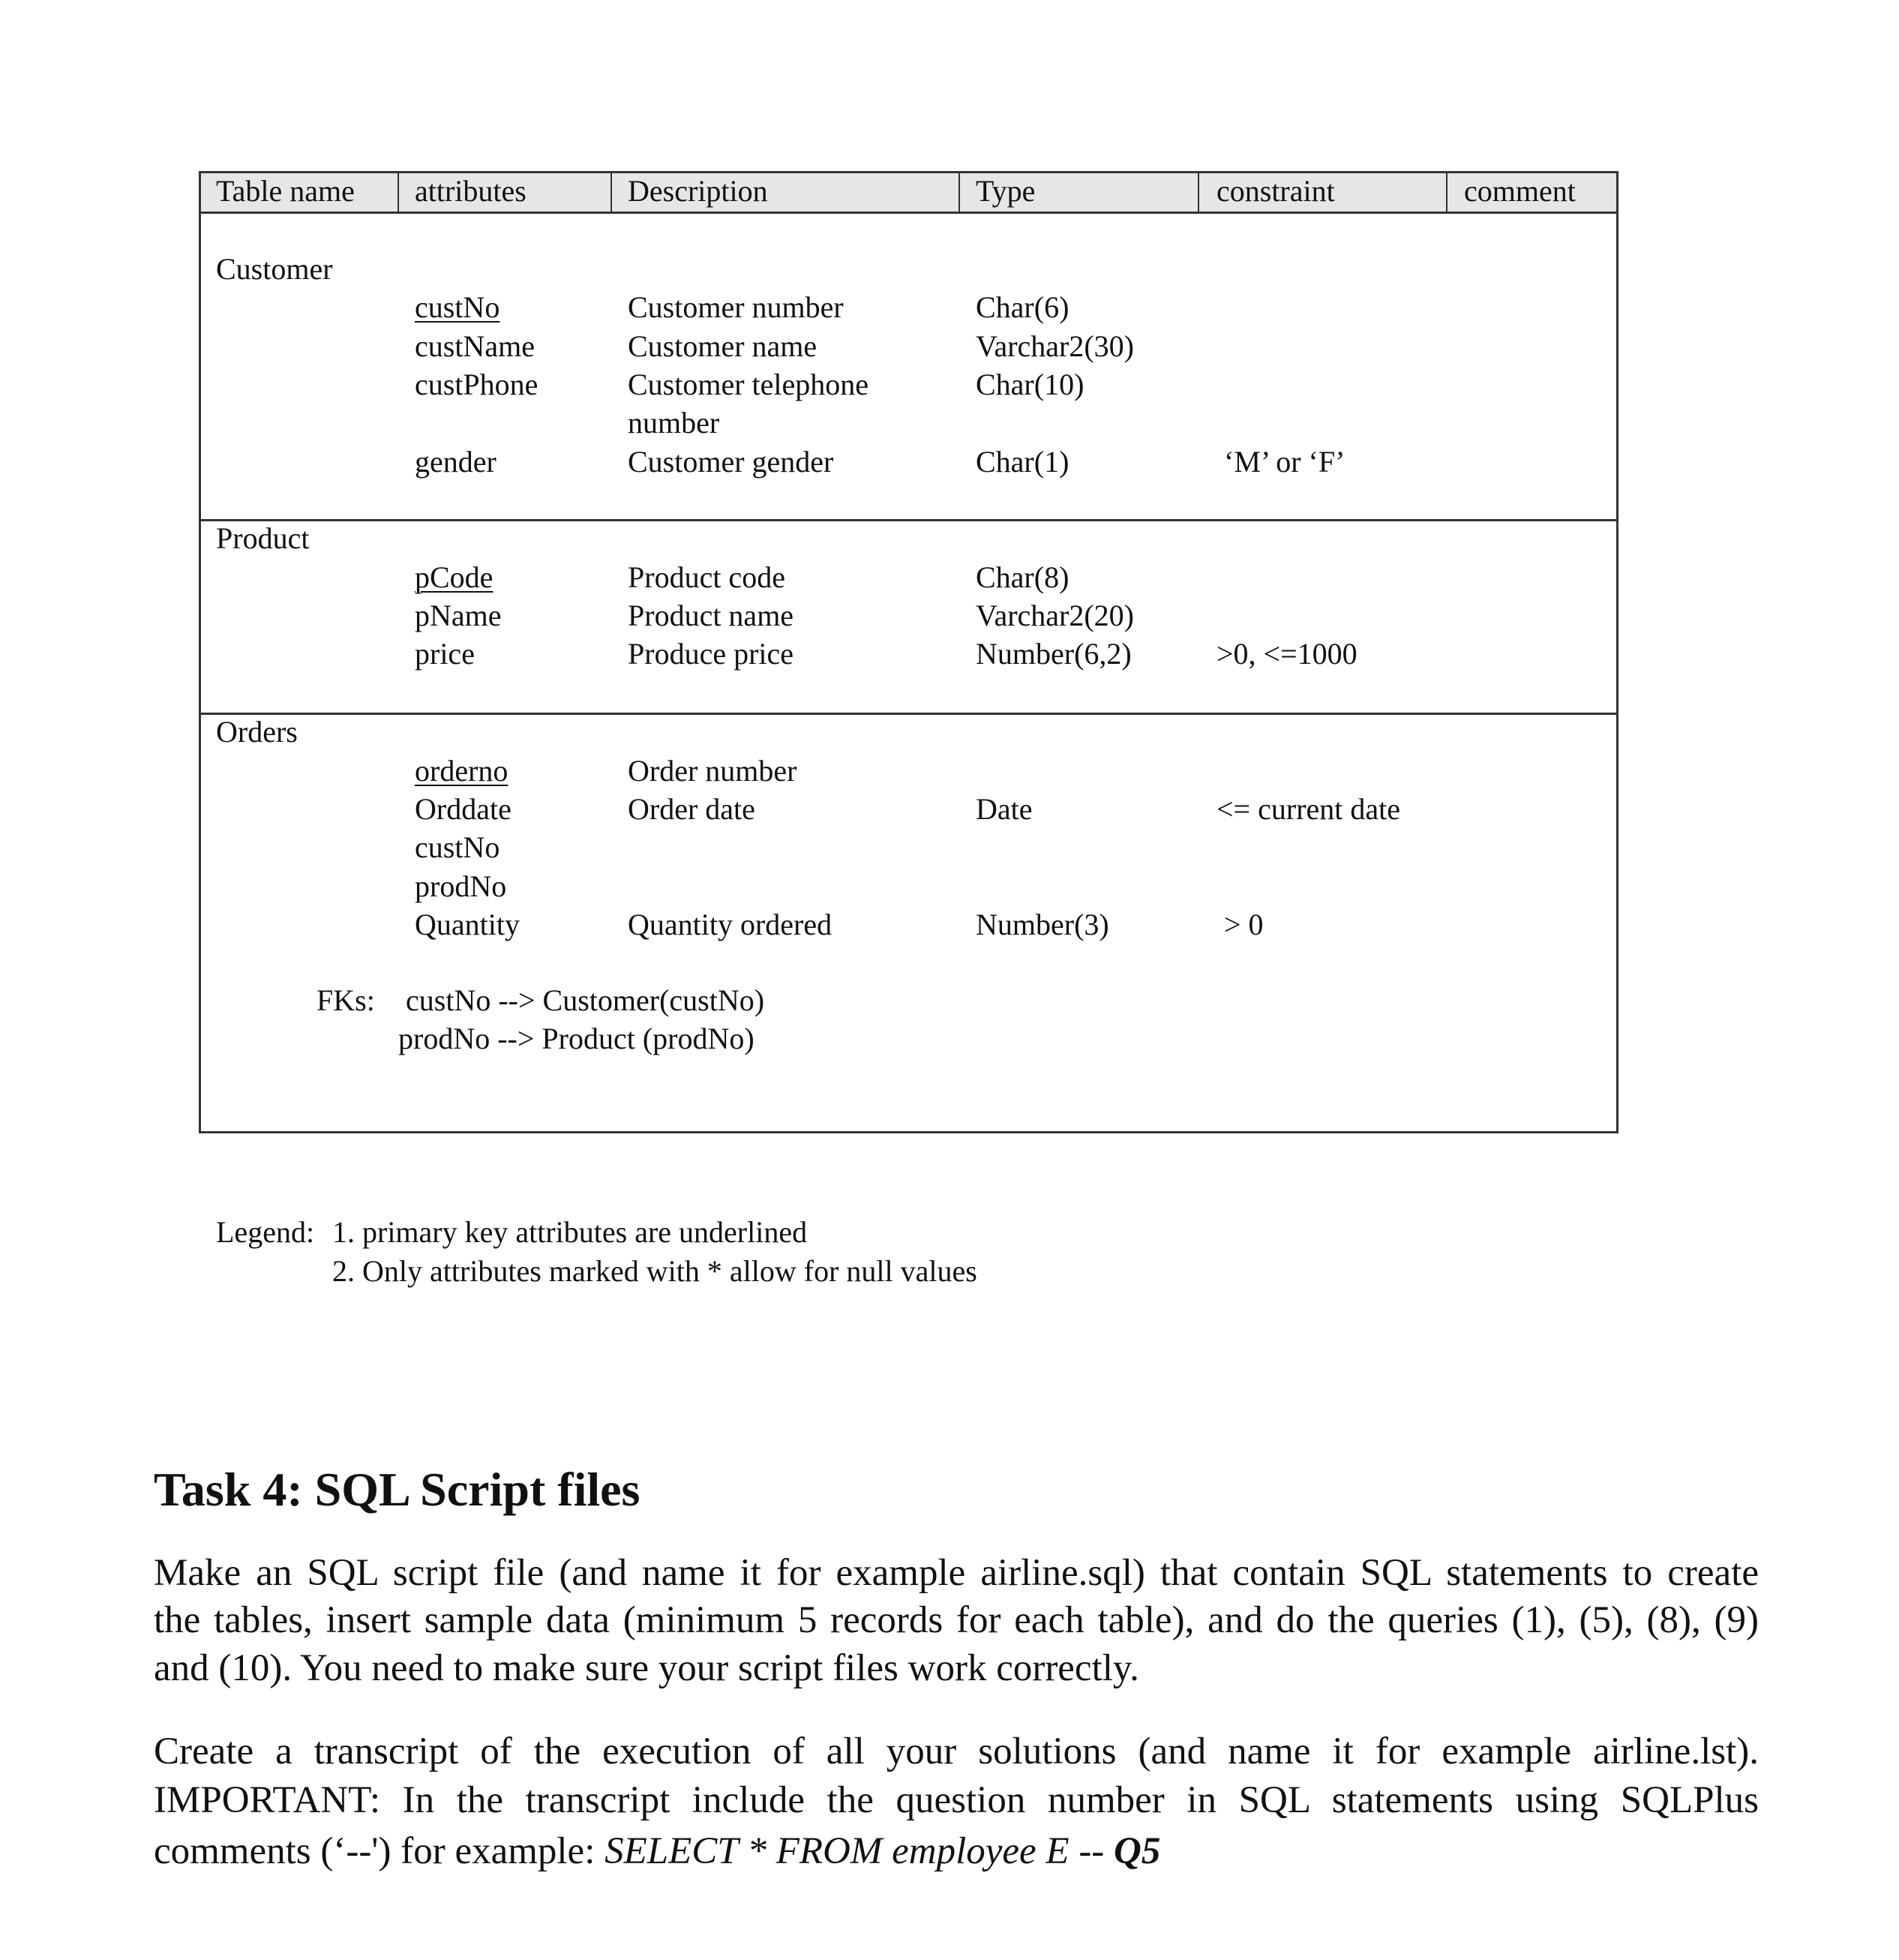  Describe the element at coordinates (730, 925) in the screenshot. I see `desc: Quantity ordered` at that location.